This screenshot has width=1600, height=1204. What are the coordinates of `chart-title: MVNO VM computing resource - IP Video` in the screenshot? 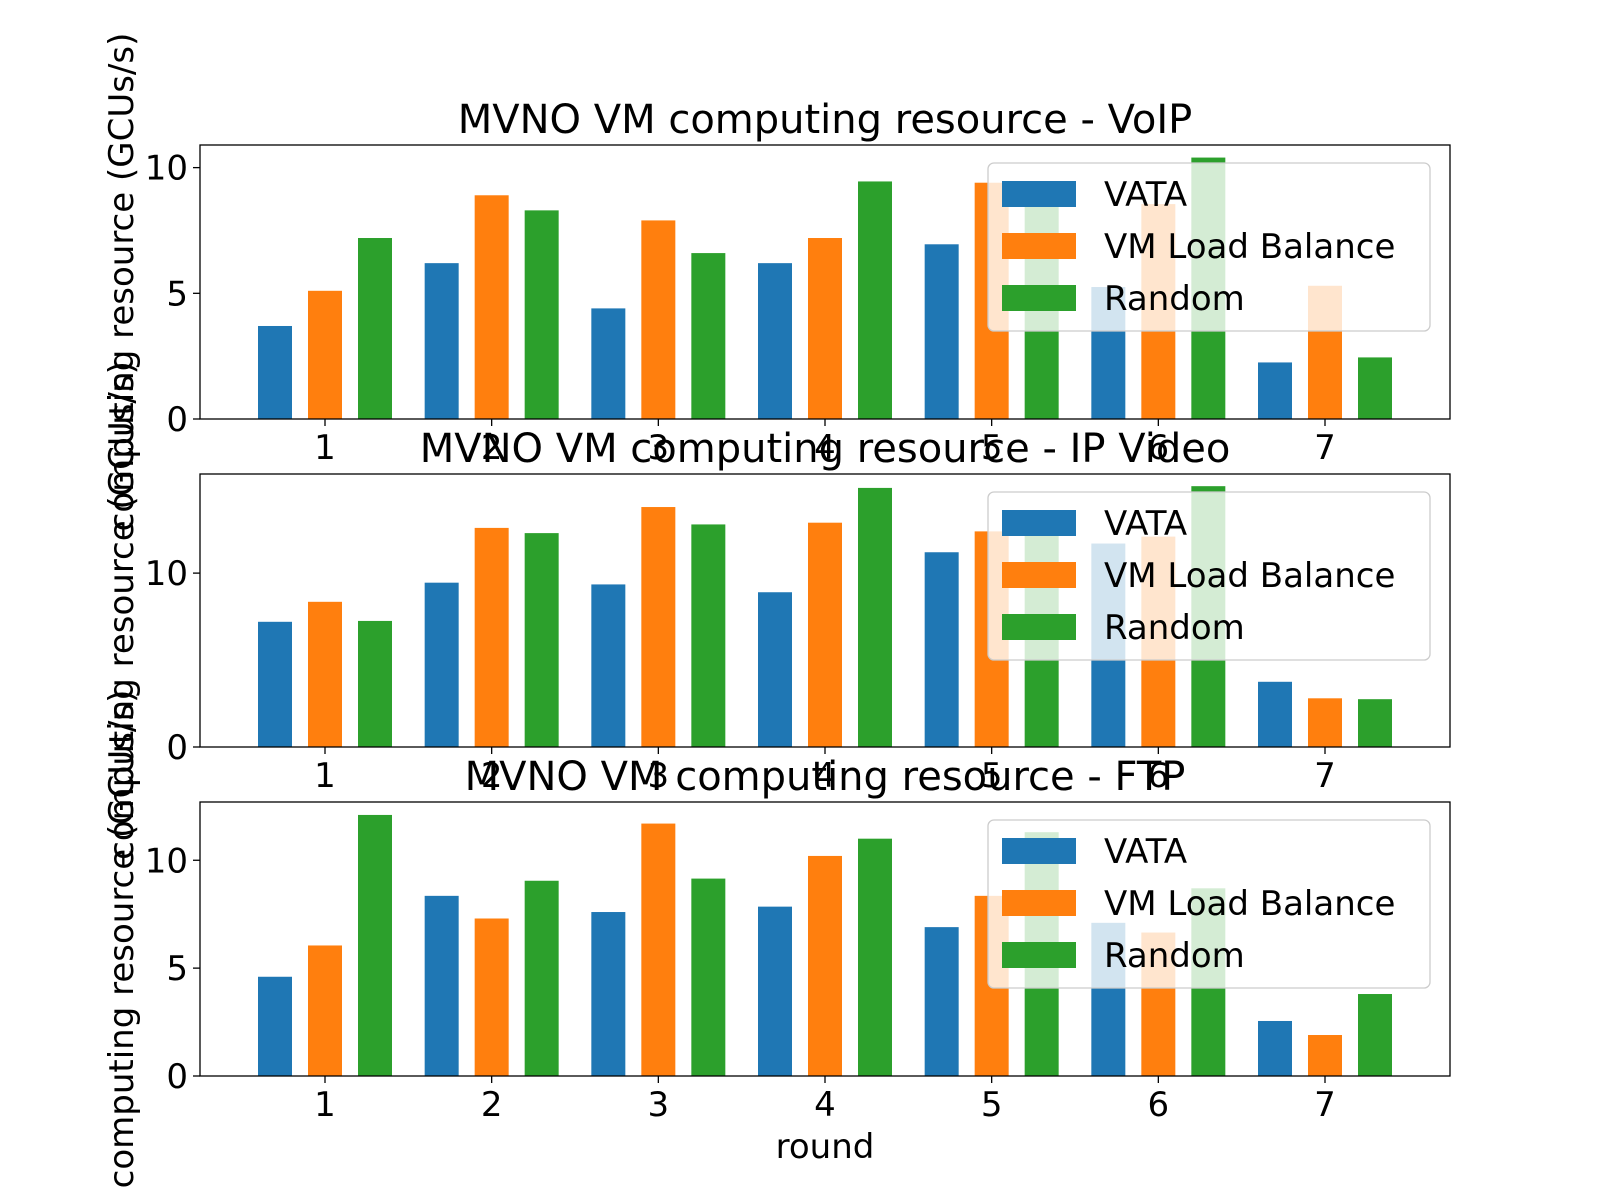 It's located at (825, 449).